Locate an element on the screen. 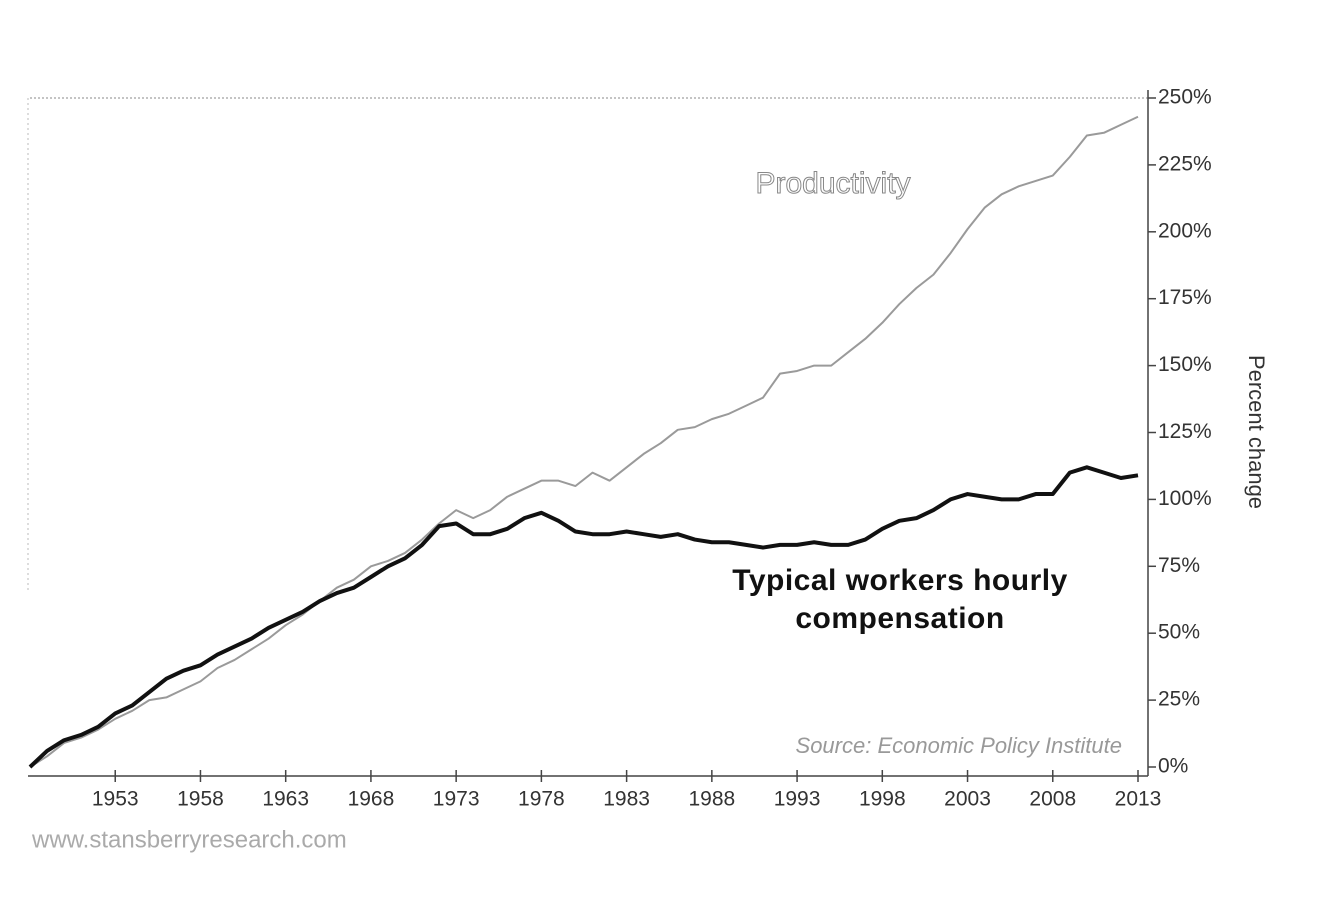 The height and width of the screenshot is (899, 1318). x-tick-label: 1993 is located at coordinates (797, 799).